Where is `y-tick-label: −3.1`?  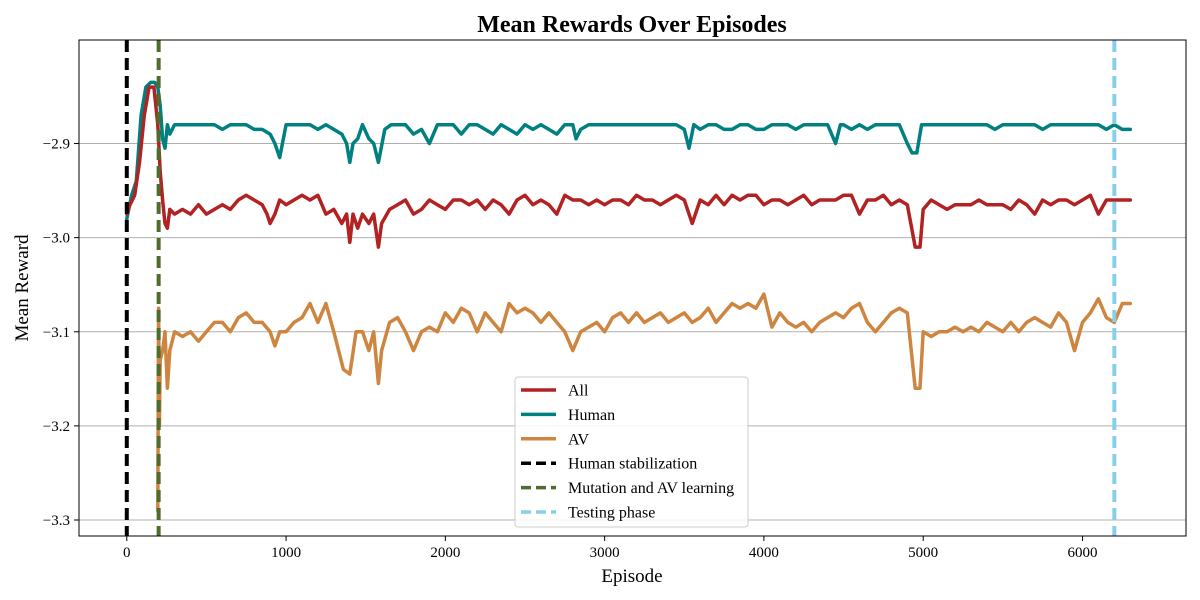 y-tick-label: −3.1 is located at coordinates (56, 333).